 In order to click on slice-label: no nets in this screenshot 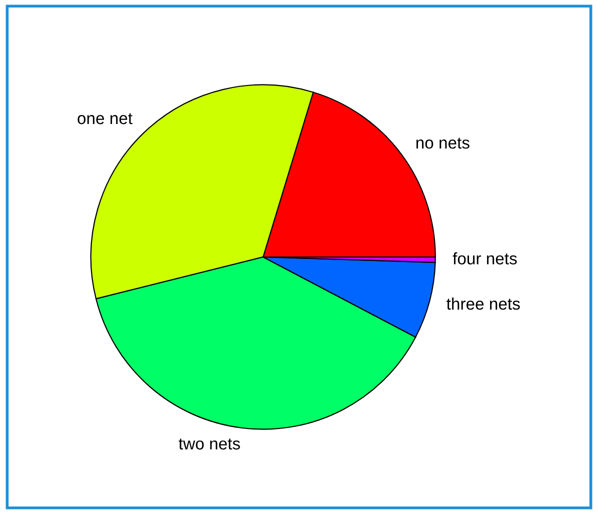, I will do `click(443, 143)`.